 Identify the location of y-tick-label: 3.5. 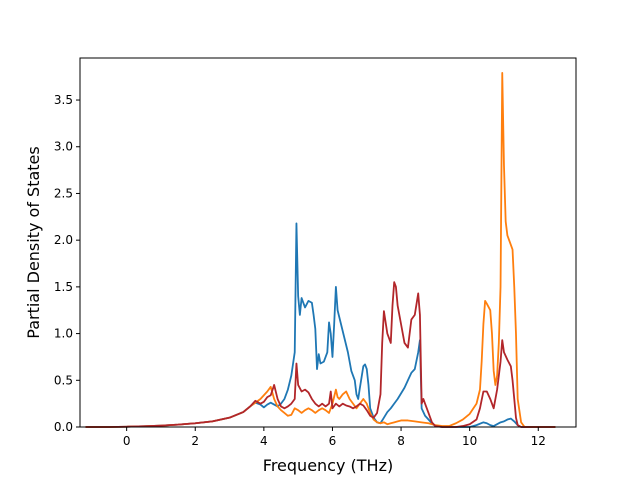
(63, 100).